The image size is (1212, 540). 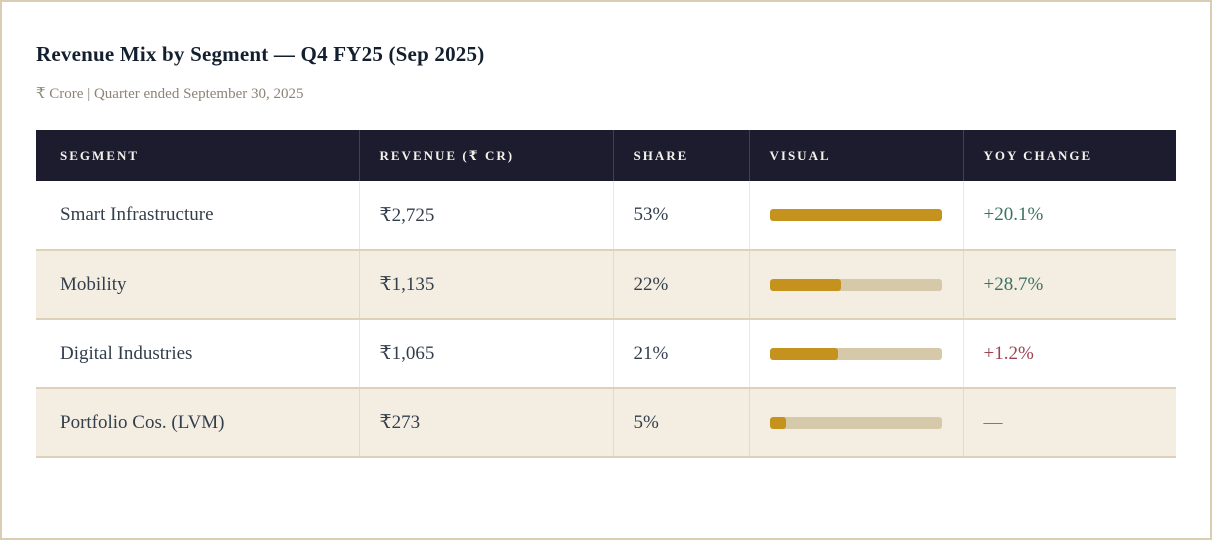 I want to click on yoy-cell: +28.7%, so click(x=1069, y=285).